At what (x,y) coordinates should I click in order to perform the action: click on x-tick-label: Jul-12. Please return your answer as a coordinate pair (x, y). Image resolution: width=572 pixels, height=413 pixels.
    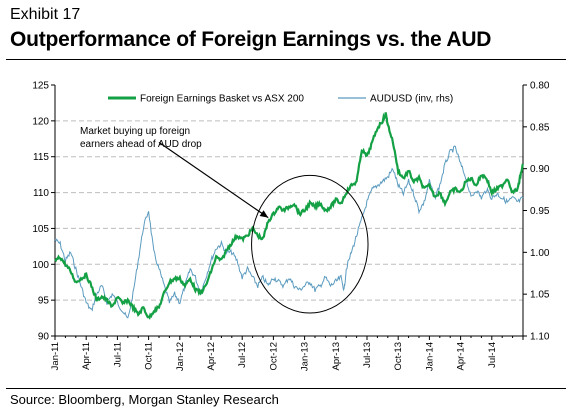
    Looking at the image, I should click on (242, 355).